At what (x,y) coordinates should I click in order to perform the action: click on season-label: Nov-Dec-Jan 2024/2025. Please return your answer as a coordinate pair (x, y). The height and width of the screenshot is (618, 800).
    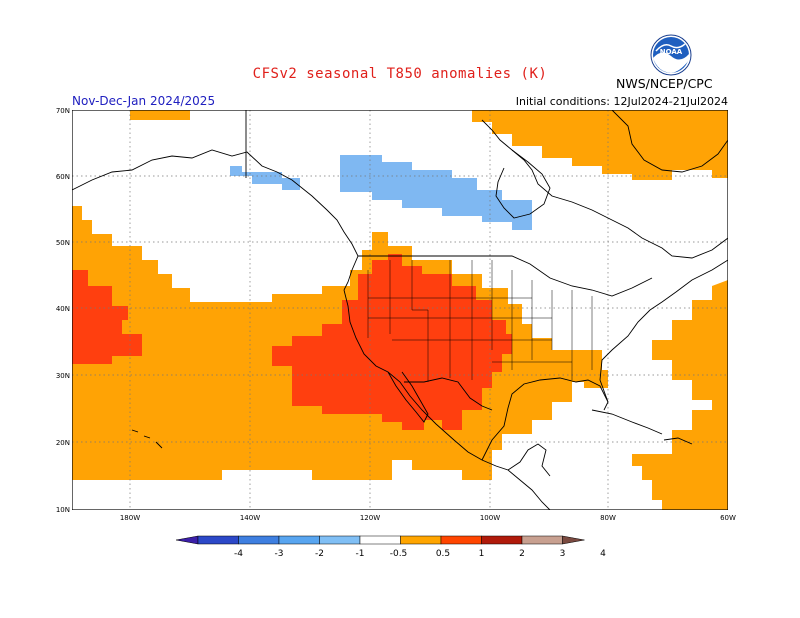
    Looking at the image, I should click on (144, 101).